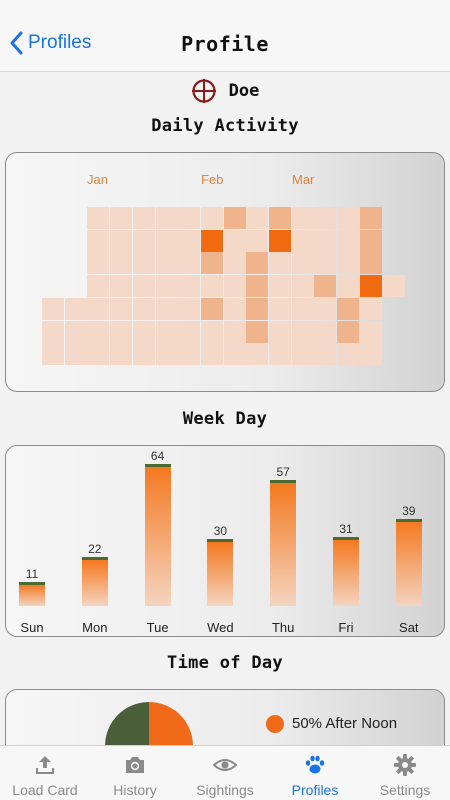 The image size is (450, 800). What do you see at coordinates (303, 179) in the screenshot?
I see `month-label-mar: Mar` at bounding box center [303, 179].